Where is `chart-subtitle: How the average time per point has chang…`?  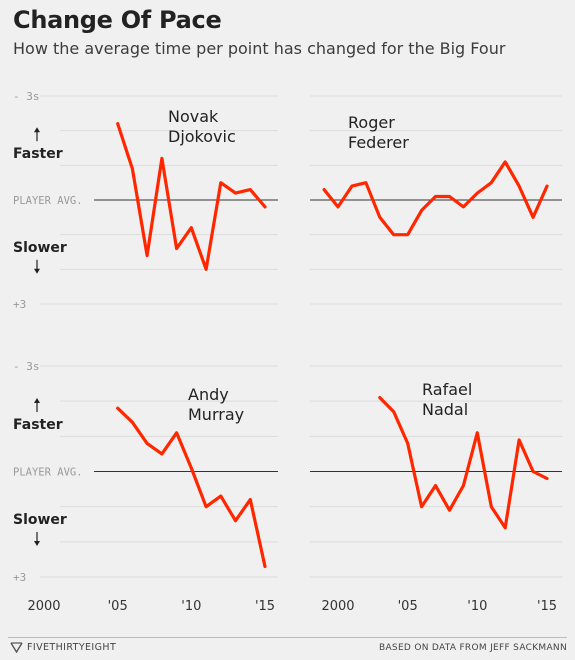 chart-subtitle: How the average time per point has chang… is located at coordinates (259, 48).